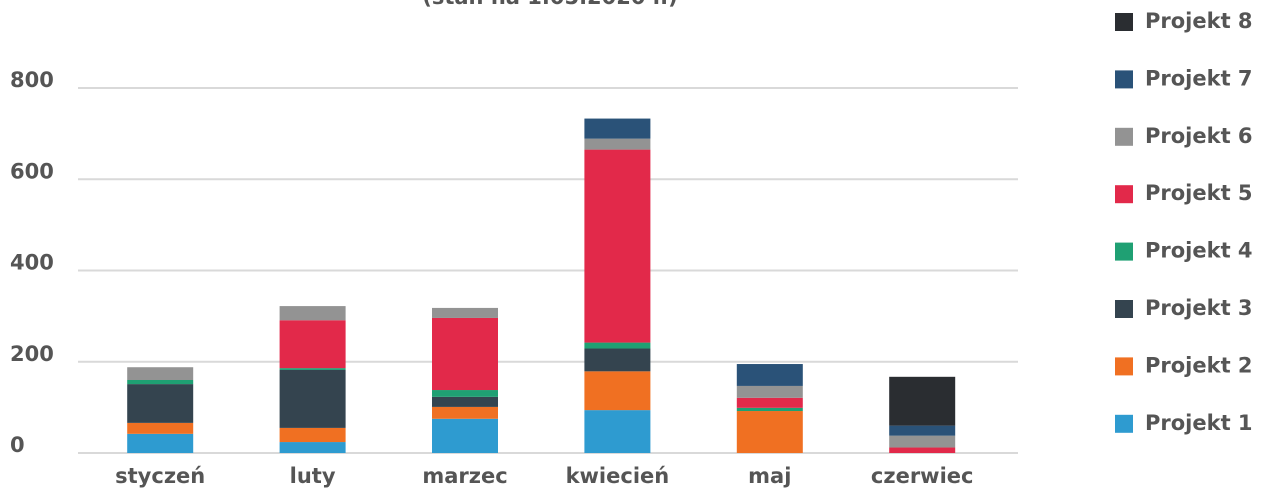 This screenshot has height=490, width=1268. Describe the element at coordinates (17, 445) in the screenshot. I see `y-tick-label: 0` at that location.